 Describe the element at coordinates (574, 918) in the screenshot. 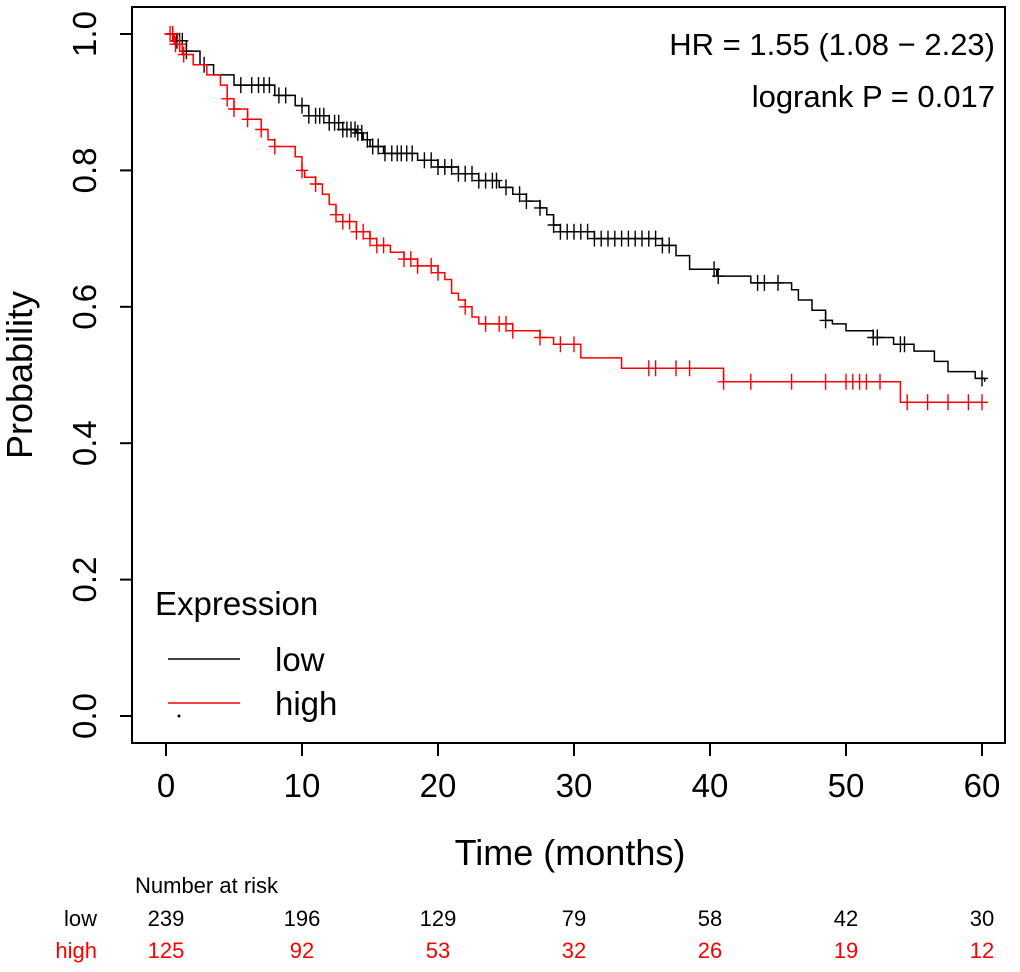

I see `risk-value-low: 79` at that location.